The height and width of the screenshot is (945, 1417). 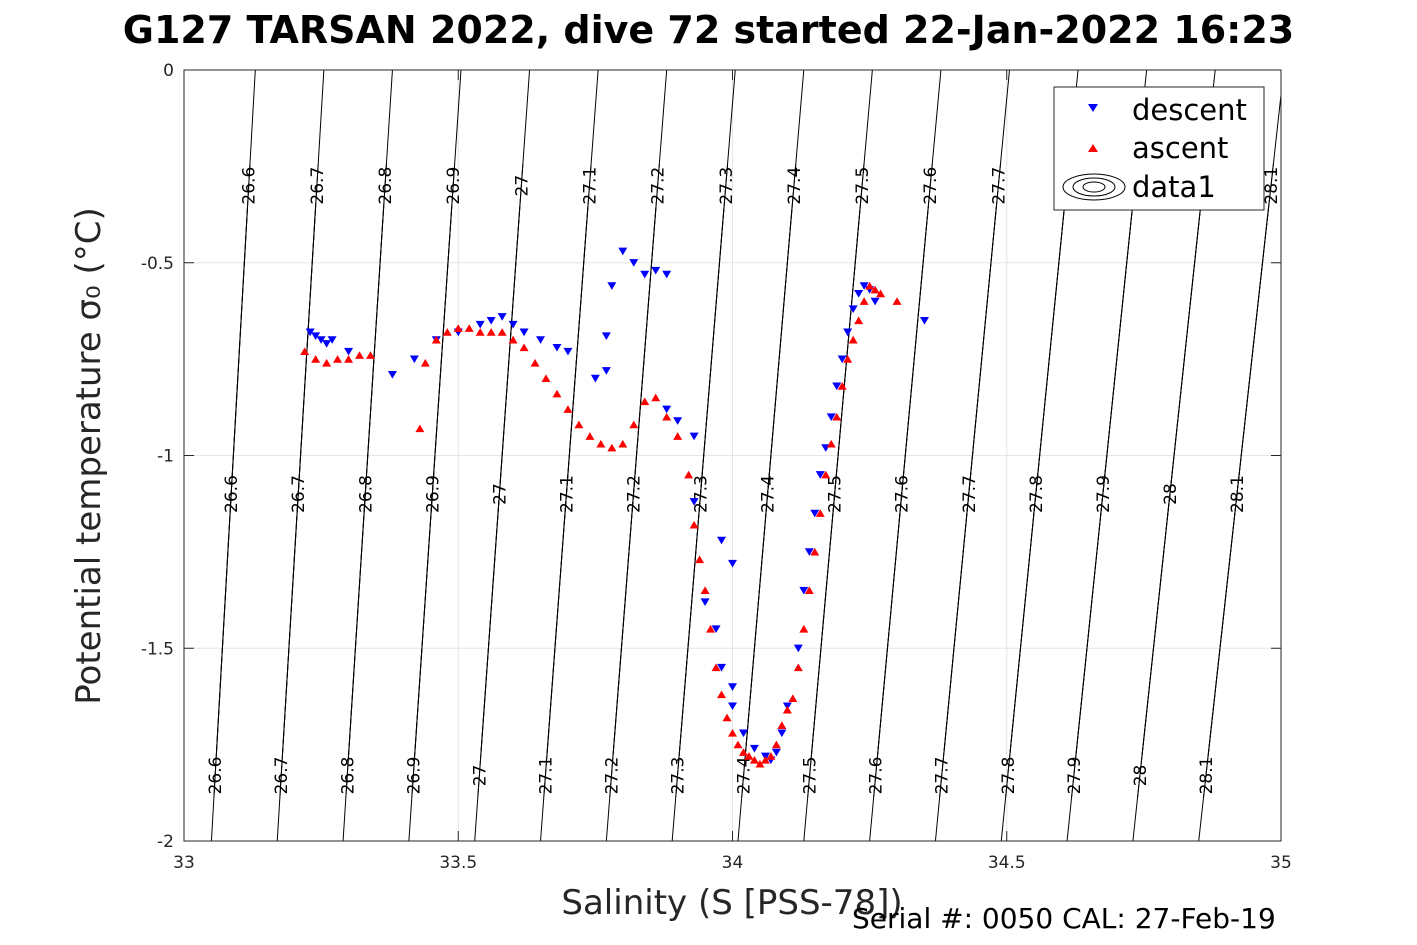 I want to click on contour-label: 26.9, so click(x=414, y=776).